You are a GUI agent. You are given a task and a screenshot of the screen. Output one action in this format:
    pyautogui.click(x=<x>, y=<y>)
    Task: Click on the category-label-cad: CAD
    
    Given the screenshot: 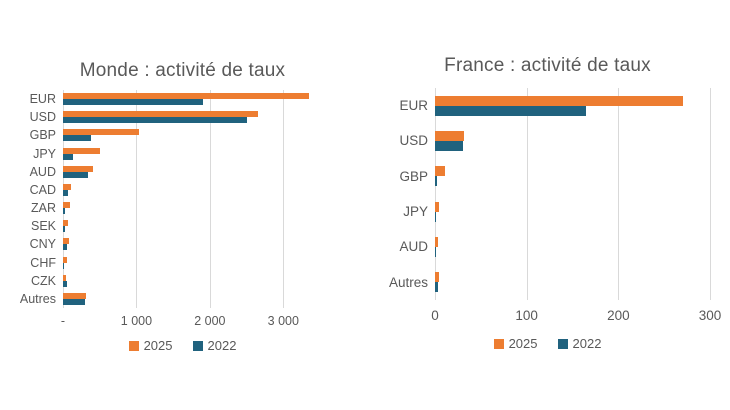 What is the action you would take?
    pyautogui.click(x=42, y=189)
    